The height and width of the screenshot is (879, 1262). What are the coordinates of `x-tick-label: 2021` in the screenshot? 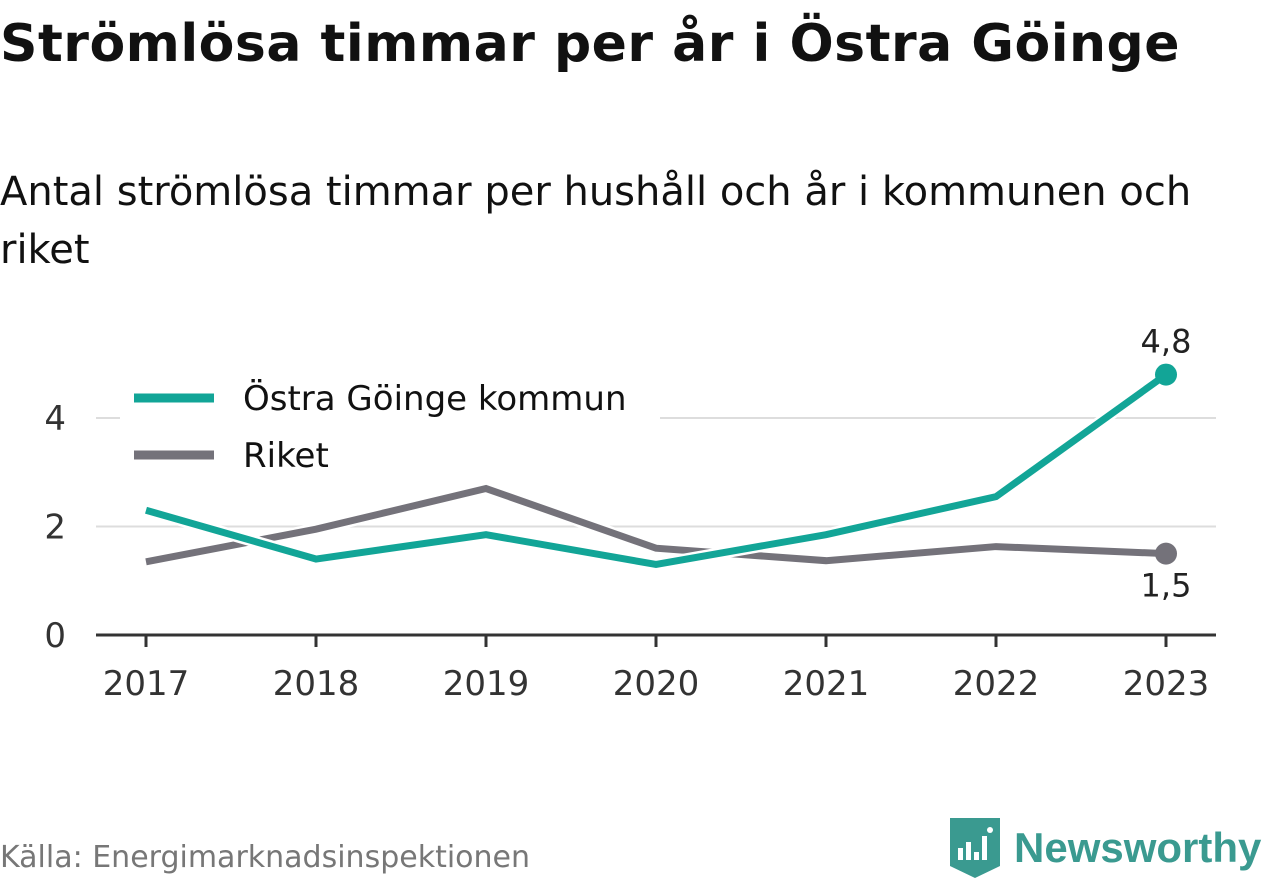 It's located at (826, 684).